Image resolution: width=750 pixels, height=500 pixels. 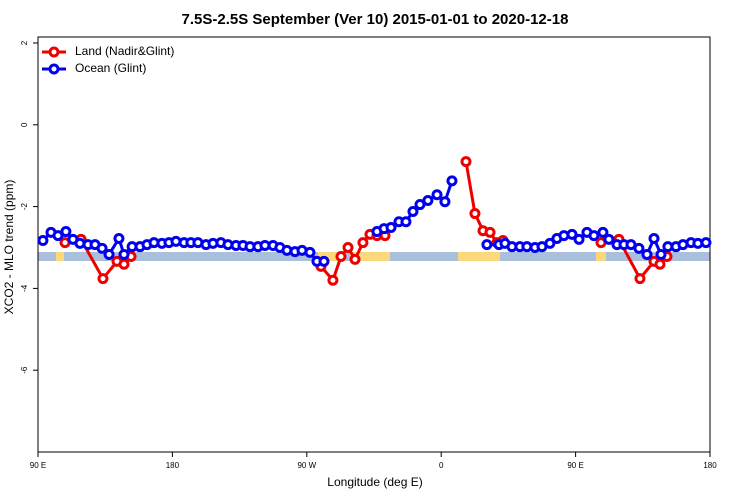 What do you see at coordinates (306, 465) in the screenshot?
I see `x-tick-label: 90 W` at bounding box center [306, 465].